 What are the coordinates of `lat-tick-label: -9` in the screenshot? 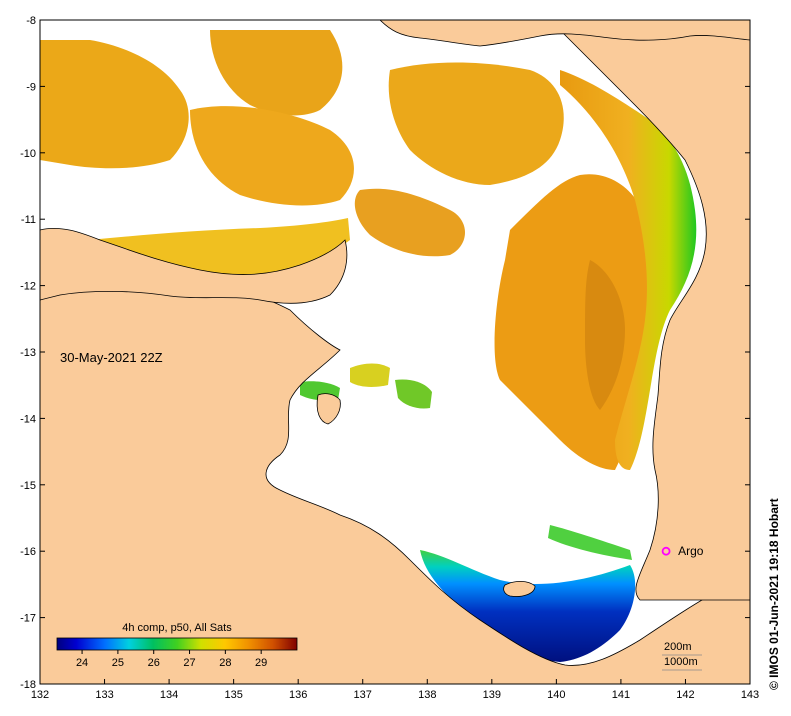 It's located at (31, 87).